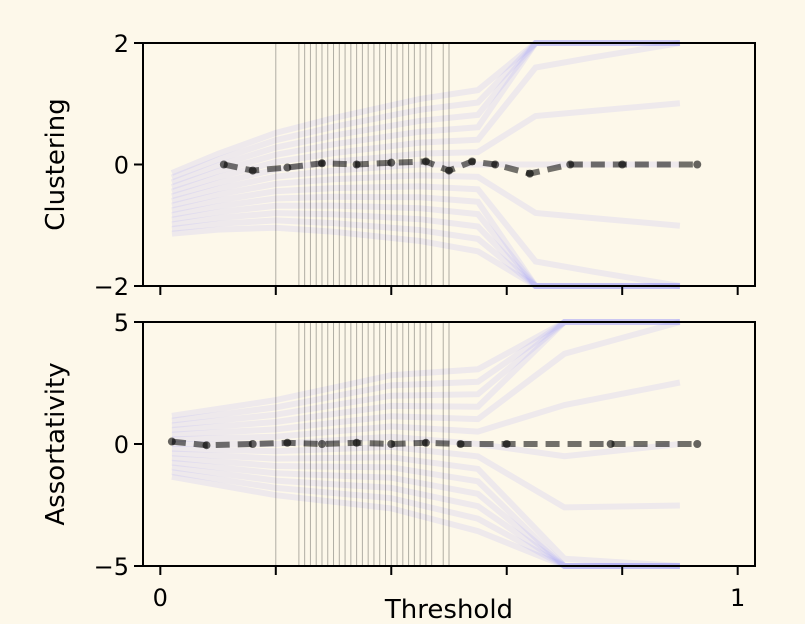 Image resolution: width=805 pixels, height=624 pixels. Describe the element at coordinates (111, 287) in the screenshot. I see `y-tick-label: −2` at that location.